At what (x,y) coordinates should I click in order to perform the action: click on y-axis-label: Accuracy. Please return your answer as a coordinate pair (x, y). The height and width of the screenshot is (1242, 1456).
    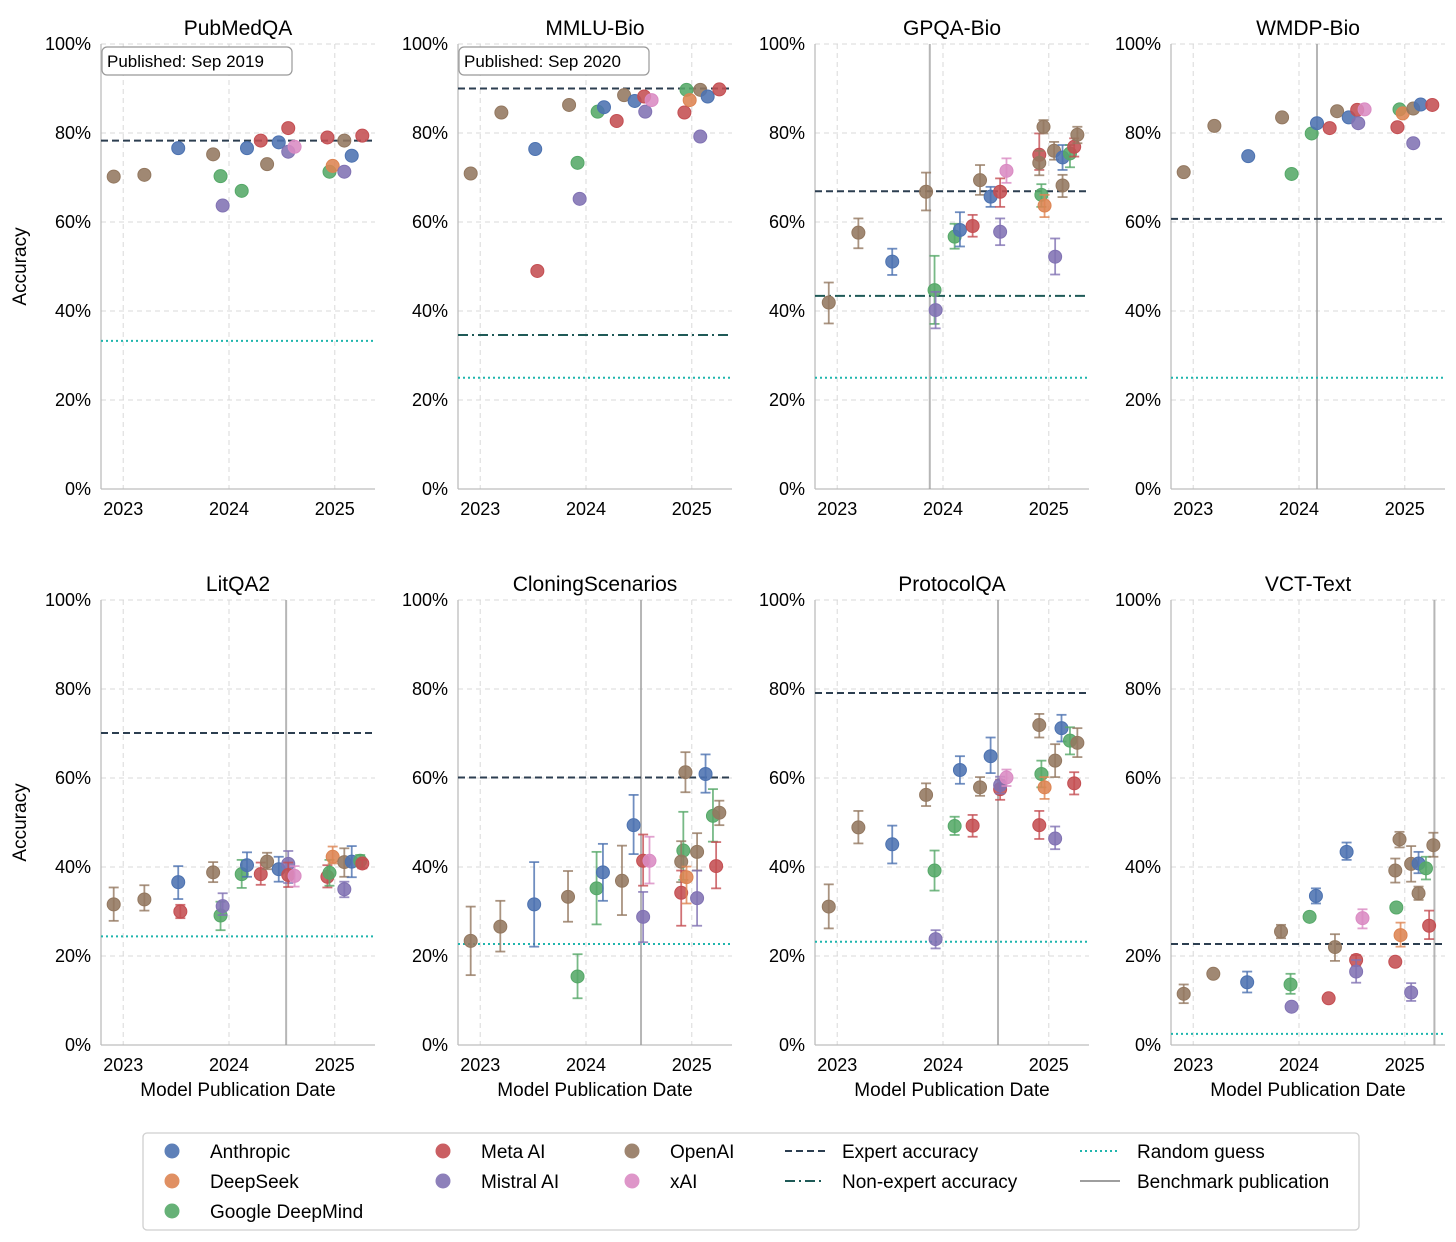
    Looking at the image, I should click on (20, 266).